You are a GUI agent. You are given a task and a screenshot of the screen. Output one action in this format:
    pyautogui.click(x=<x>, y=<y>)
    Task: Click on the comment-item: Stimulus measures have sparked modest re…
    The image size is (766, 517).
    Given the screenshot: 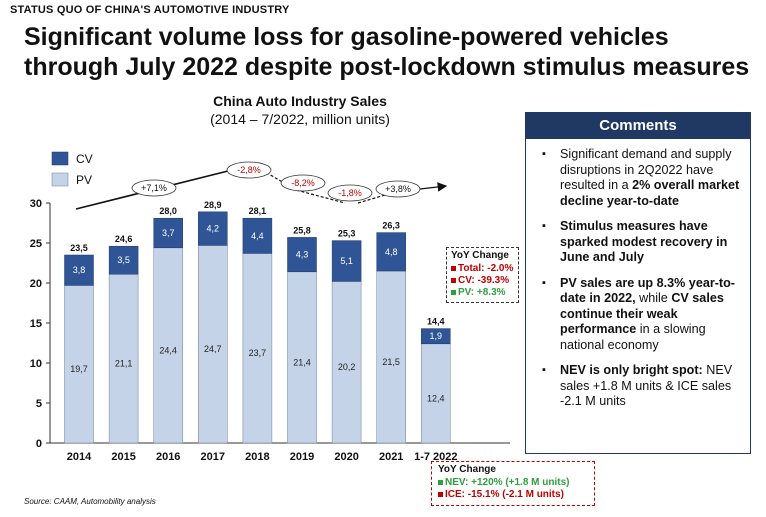 What is the action you would take?
    pyautogui.click(x=640, y=242)
    